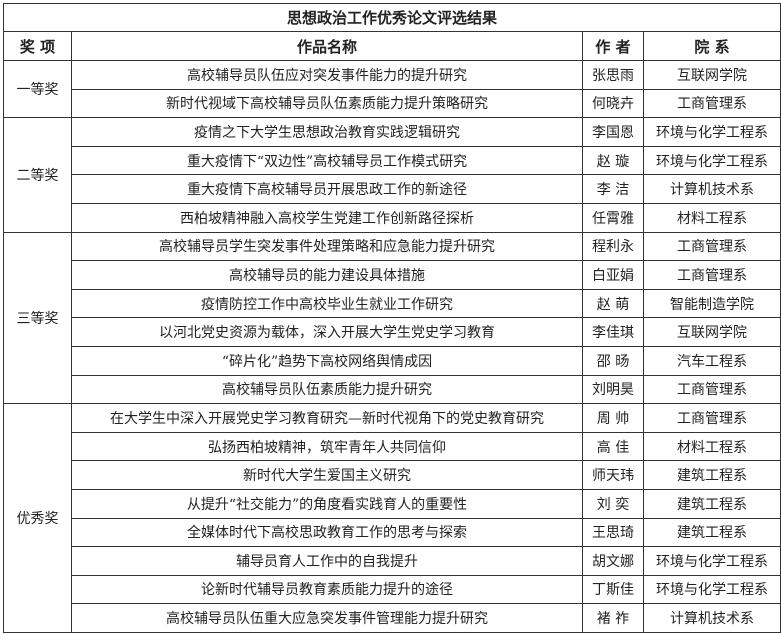  What do you see at coordinates (613, 46) in the screenshot?
I see `header-author: 作 者` at bounding box center [613, 46].